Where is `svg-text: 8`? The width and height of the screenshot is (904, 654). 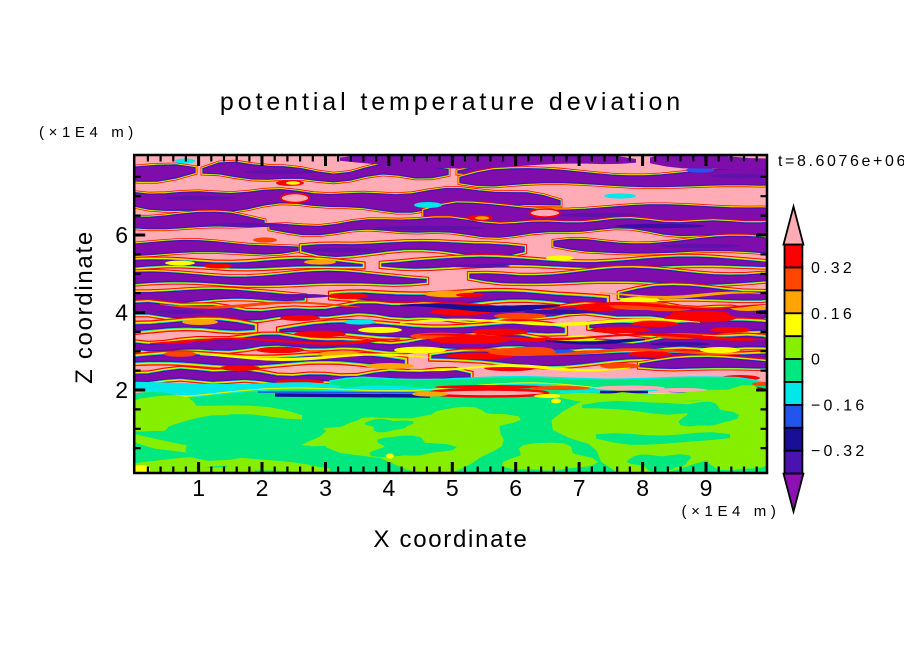 svg-text: 8 is located at coordinates (642, 488).